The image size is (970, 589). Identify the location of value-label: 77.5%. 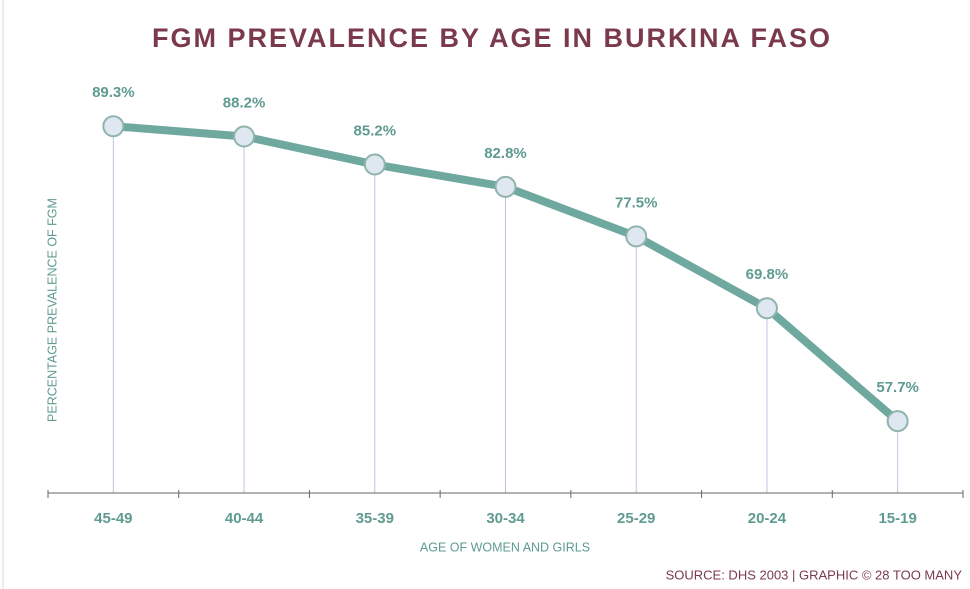
(636, 202).